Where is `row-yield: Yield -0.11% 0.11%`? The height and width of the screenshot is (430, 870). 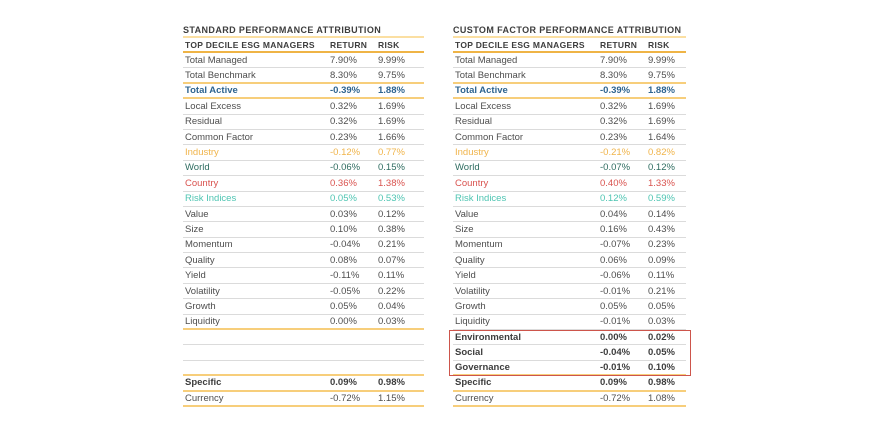
row-yield: Yield -0.11% 0.11% is located at coordinates (303, 276).